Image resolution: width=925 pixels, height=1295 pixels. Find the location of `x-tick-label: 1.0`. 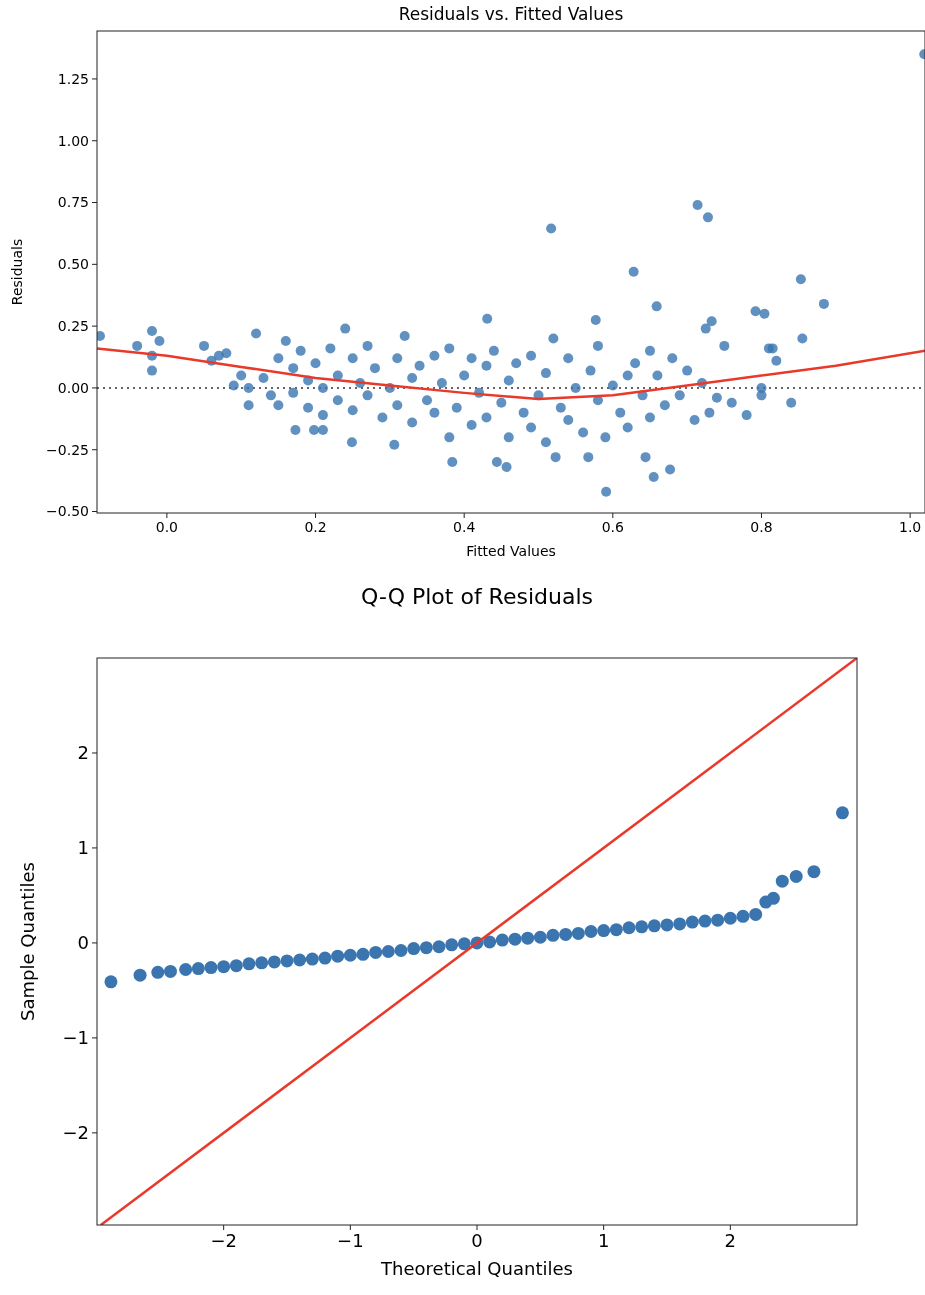

x-tick-label: 1.0 is located at coordinates (910, 527).